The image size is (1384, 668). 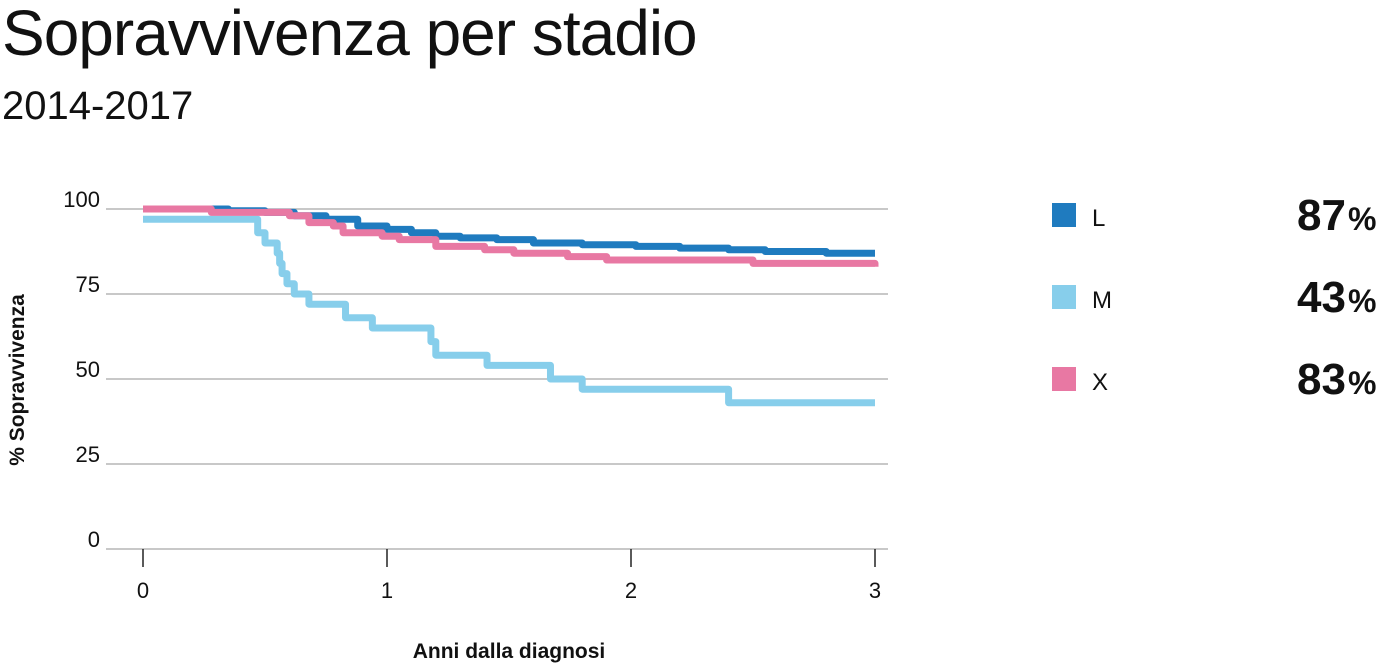 I want to click on y-tick-label-0: 0, so click(x=94, y=539).